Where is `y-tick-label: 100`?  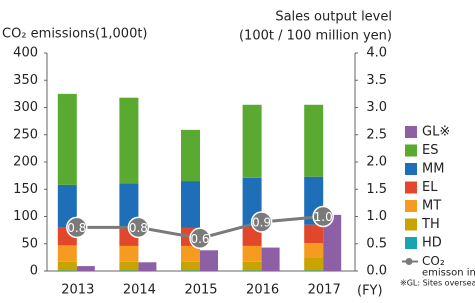 y-tick-label: 100 is located at coordinates (25, 216).